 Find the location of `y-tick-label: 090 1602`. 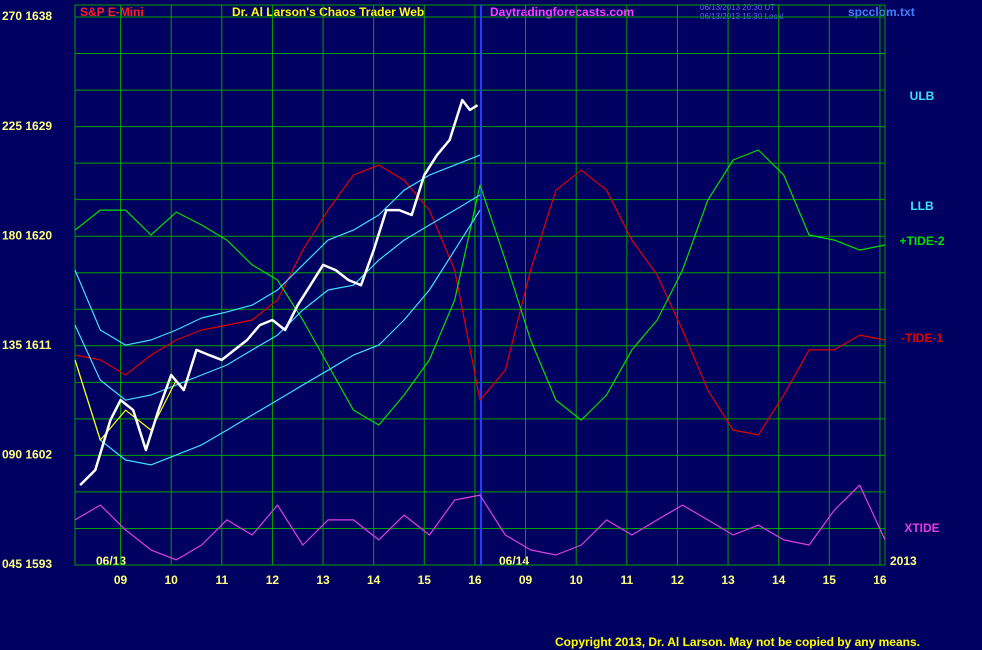

y-tick-label: 090 1602 is located at coordinates (27, 455).